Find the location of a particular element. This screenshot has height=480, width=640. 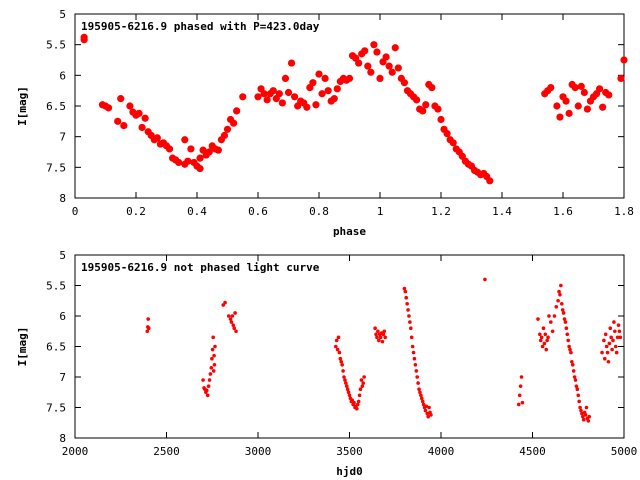

x-tick-label: 0.4 is located at coordinates (197, 211).